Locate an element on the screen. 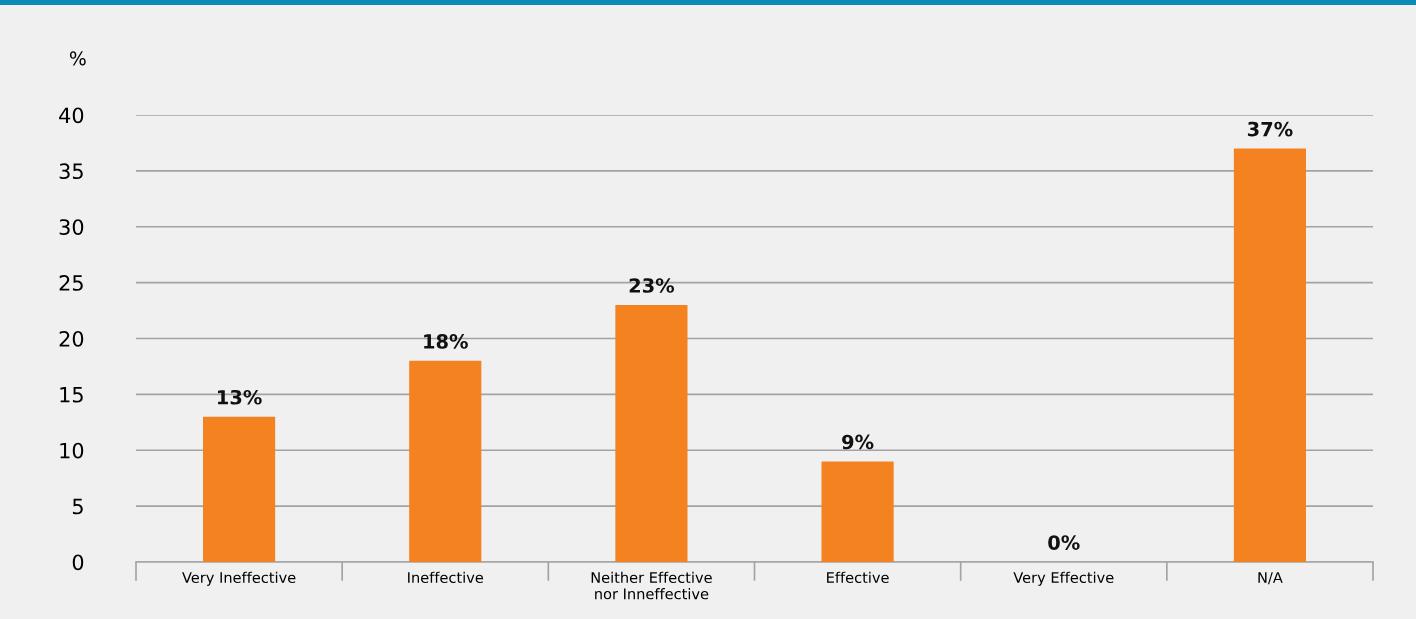 This screenshot has height=619, width=1416. data-label: 23% is located at coordinates (652, 285).